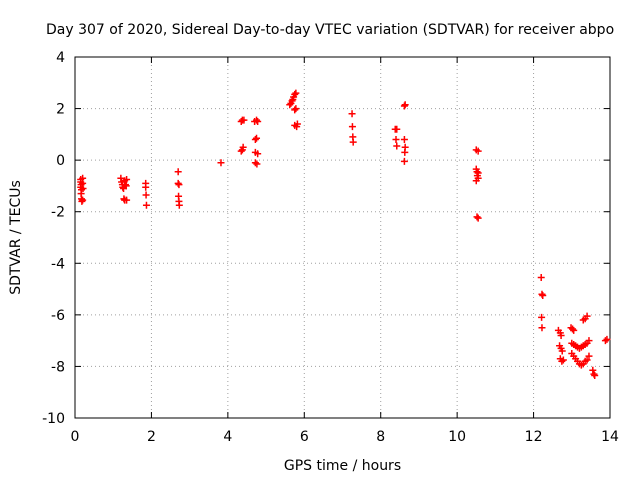 This screenshot has height=480, width=640. I want to click on x-tick-label: 12, so click(534, 437).